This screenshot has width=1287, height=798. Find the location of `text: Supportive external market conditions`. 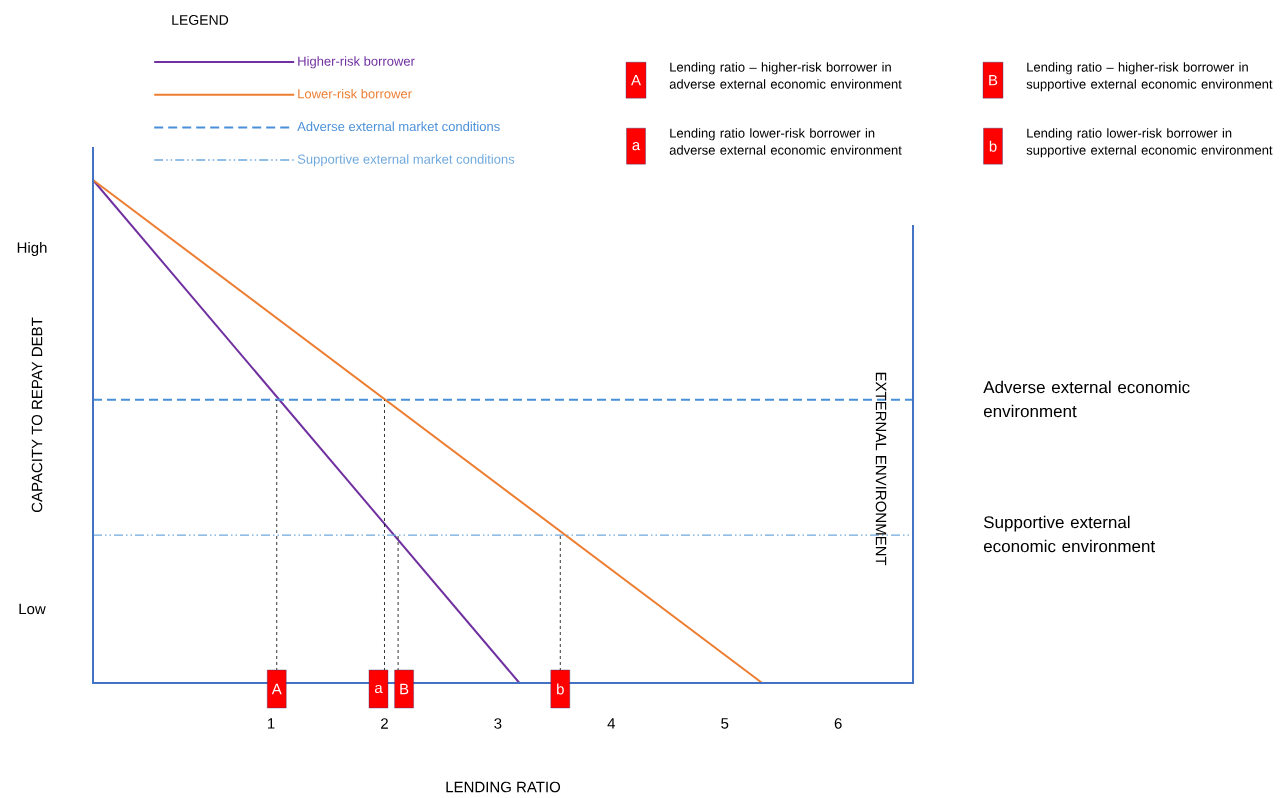

text: Supportive external market conditions is located at coordinates (406, 160).